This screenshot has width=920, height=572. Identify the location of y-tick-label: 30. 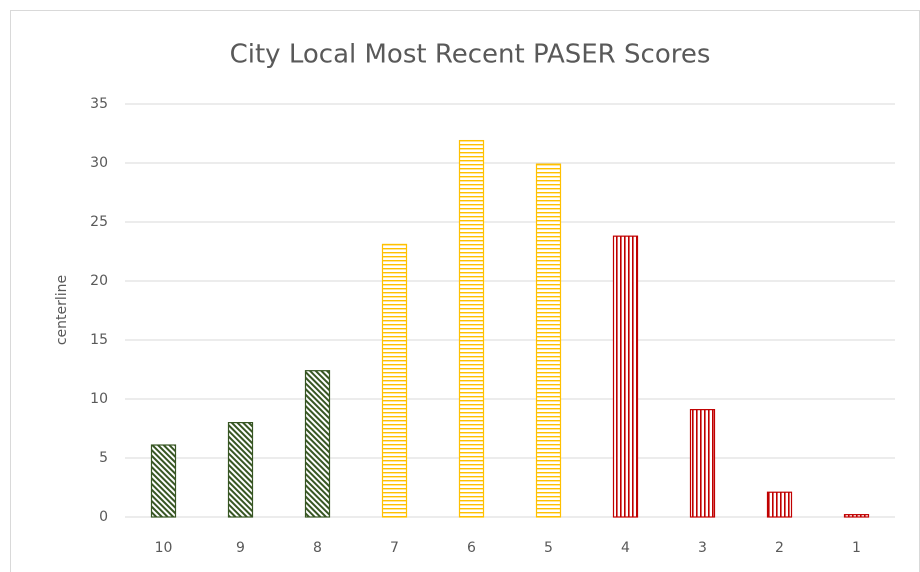
(99, 163).